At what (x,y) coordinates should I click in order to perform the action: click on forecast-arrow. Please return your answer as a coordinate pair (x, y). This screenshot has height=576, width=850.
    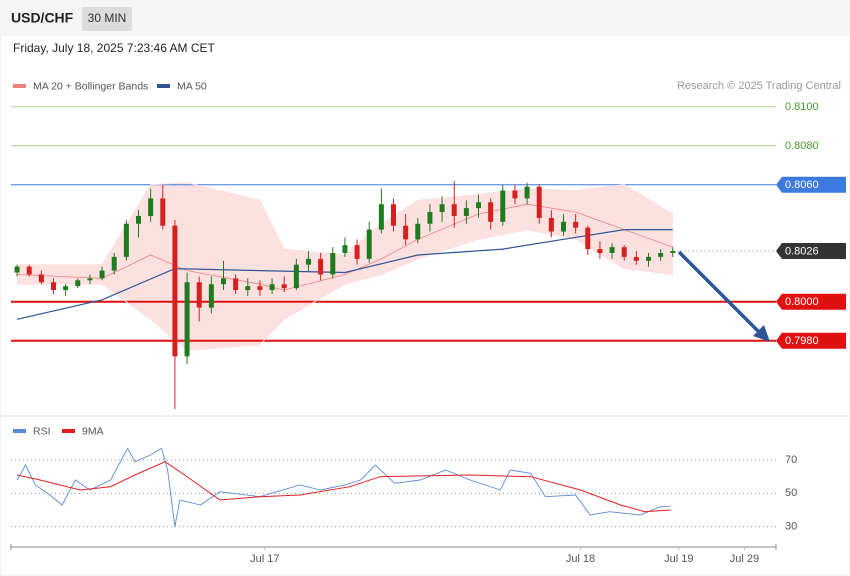
    Looking at the image, I should click on (723, 296).